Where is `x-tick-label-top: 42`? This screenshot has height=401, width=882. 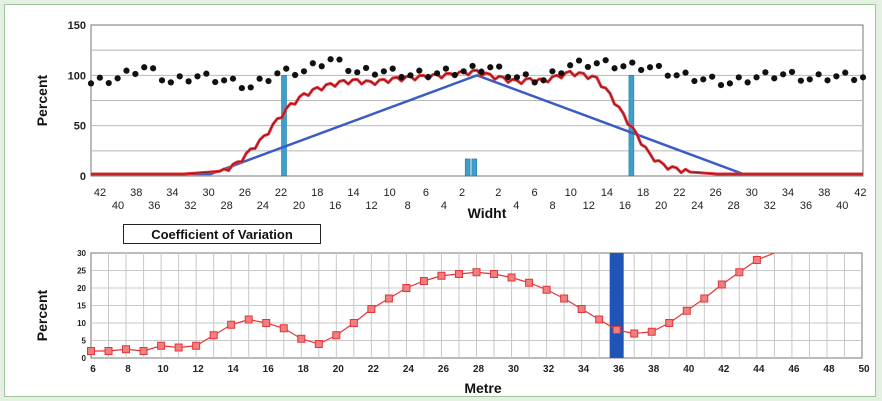 x-tick-label-top: 42 is located at coordinates (100, 193).